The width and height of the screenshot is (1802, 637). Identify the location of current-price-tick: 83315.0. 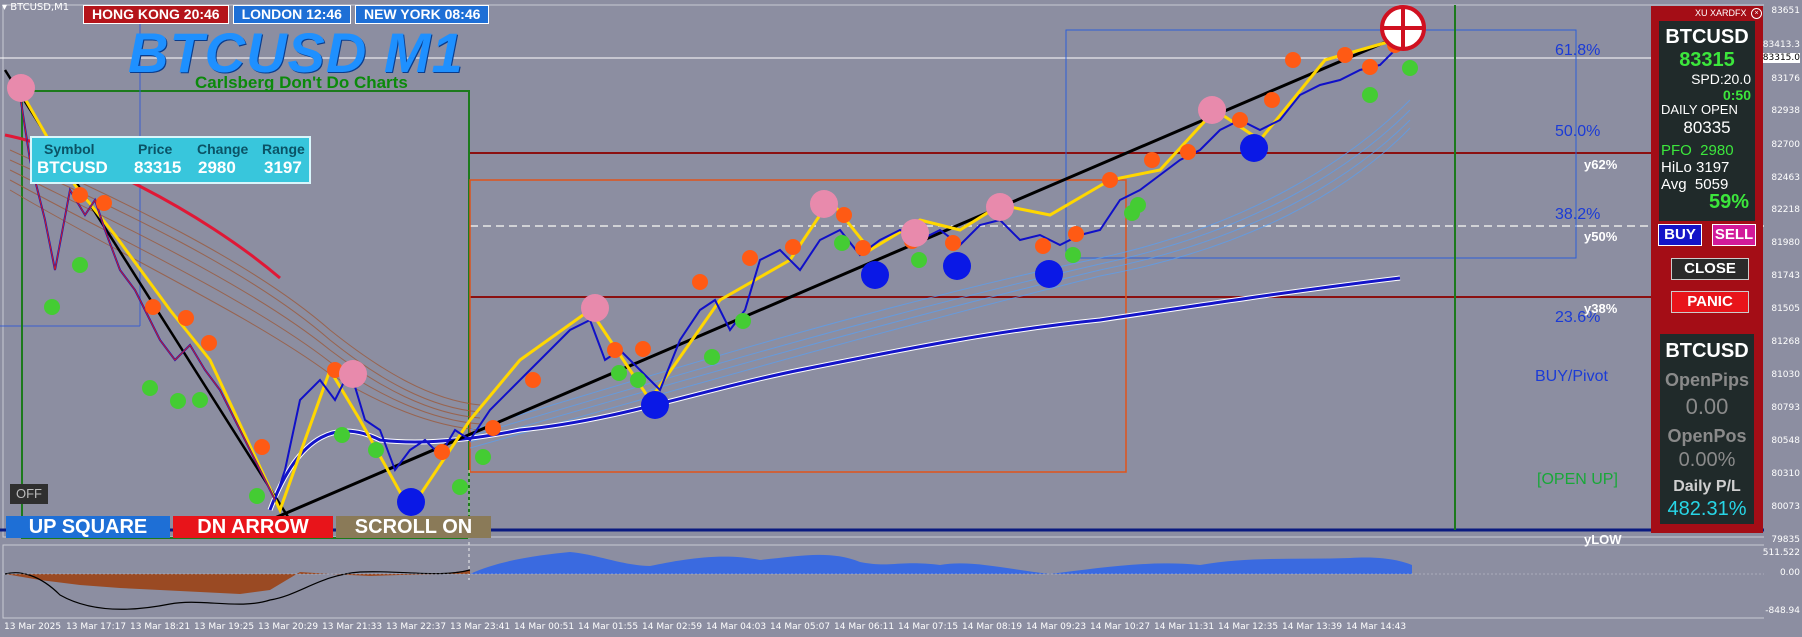
(1781, 58).